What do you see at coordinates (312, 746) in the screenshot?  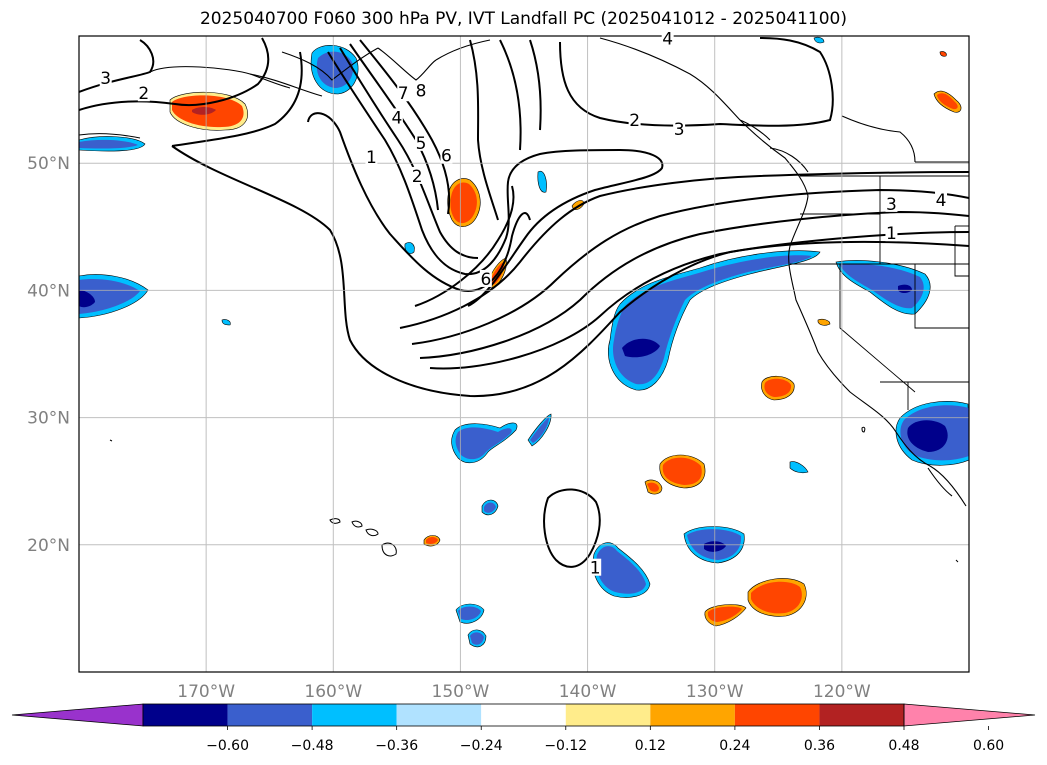 I see `colorbar-tick-label: −0.48` at bounding box center [312, 746].